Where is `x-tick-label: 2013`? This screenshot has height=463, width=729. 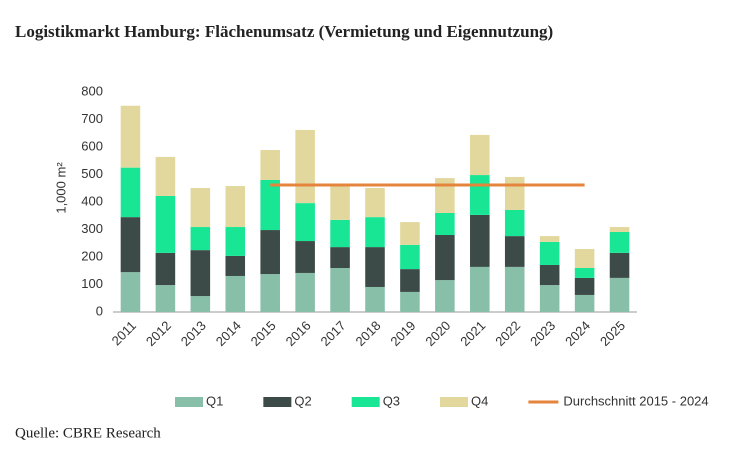 x-tick-label: 2013 is located at coordinates (193, 333).